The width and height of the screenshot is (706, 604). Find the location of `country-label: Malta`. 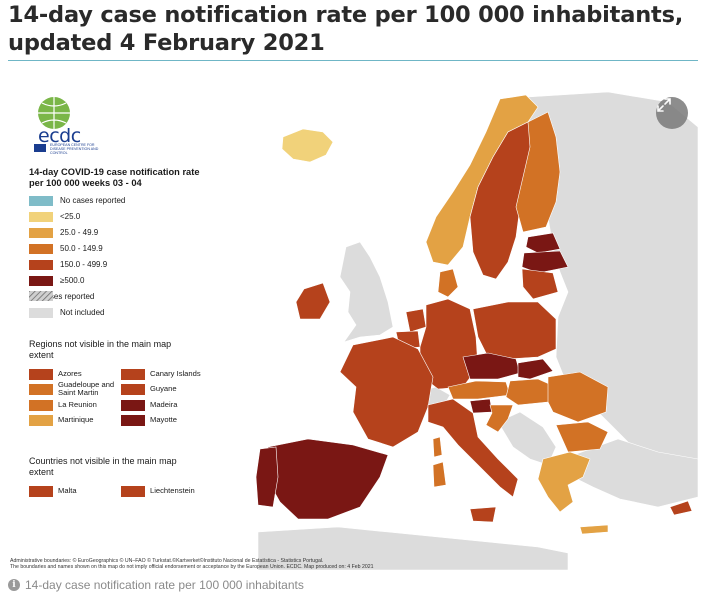

country-label: Malta is located at coordinates (67, 490).